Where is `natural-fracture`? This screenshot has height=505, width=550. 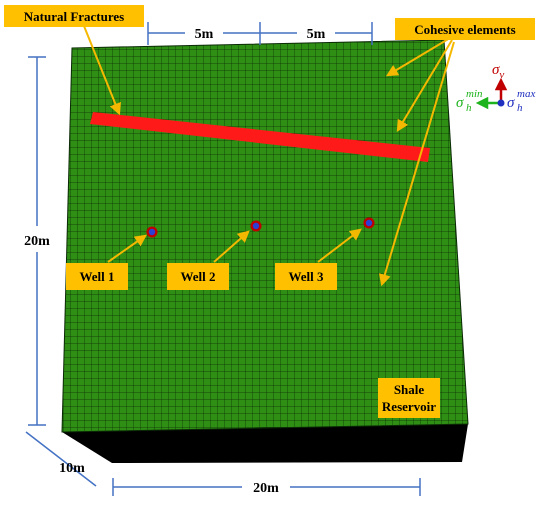
natural-fracture is located at coordinates (260, 137).